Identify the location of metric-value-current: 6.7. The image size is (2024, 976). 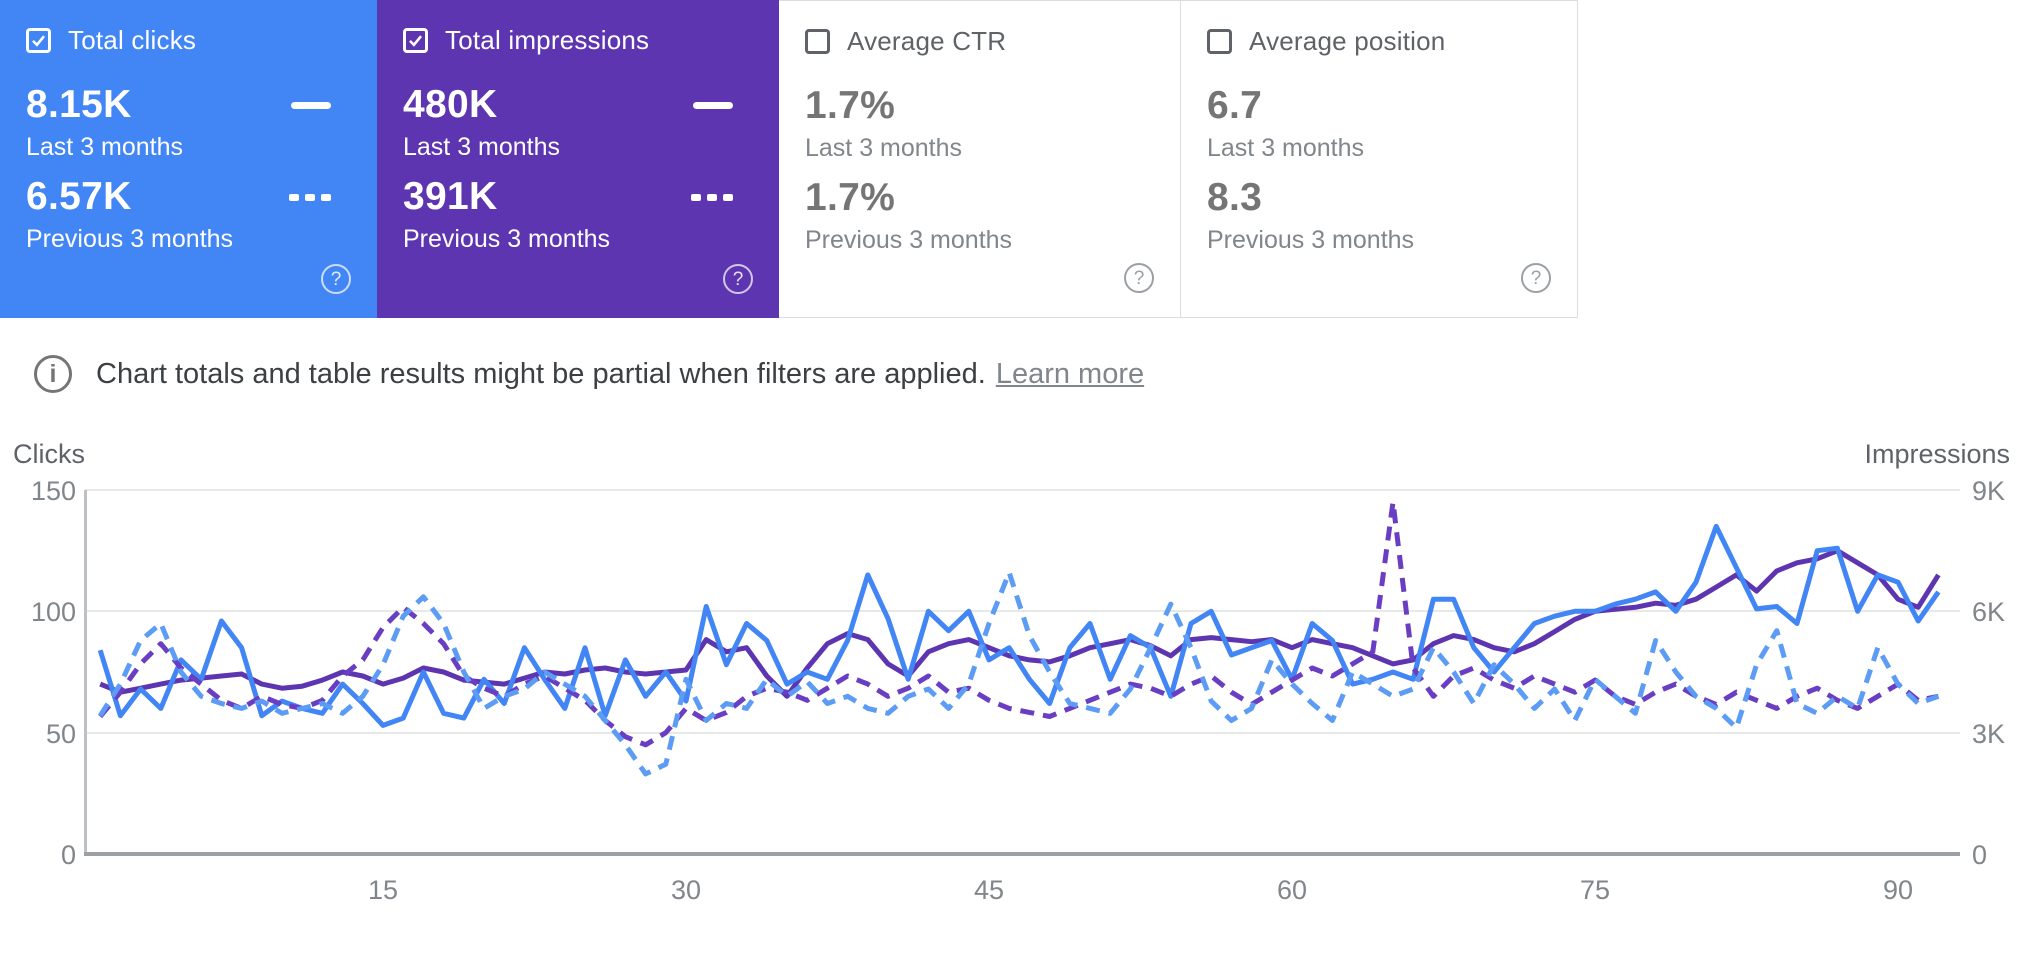
(1235, 105).